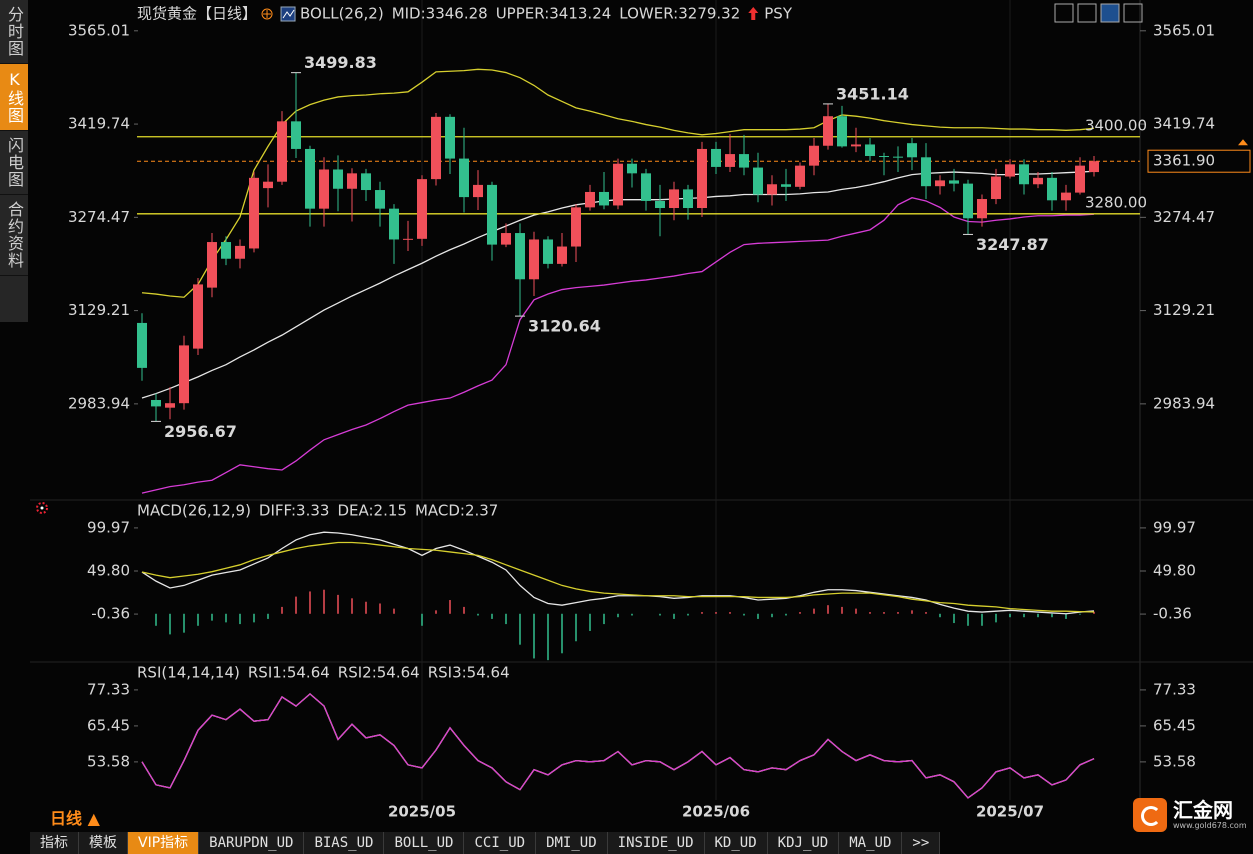 This screenshot has height=854, width=1253. Describe the element at coordinates (656, 843) in the screenshot. I see `toolbar-tab: INSIDE_UD` at that location.